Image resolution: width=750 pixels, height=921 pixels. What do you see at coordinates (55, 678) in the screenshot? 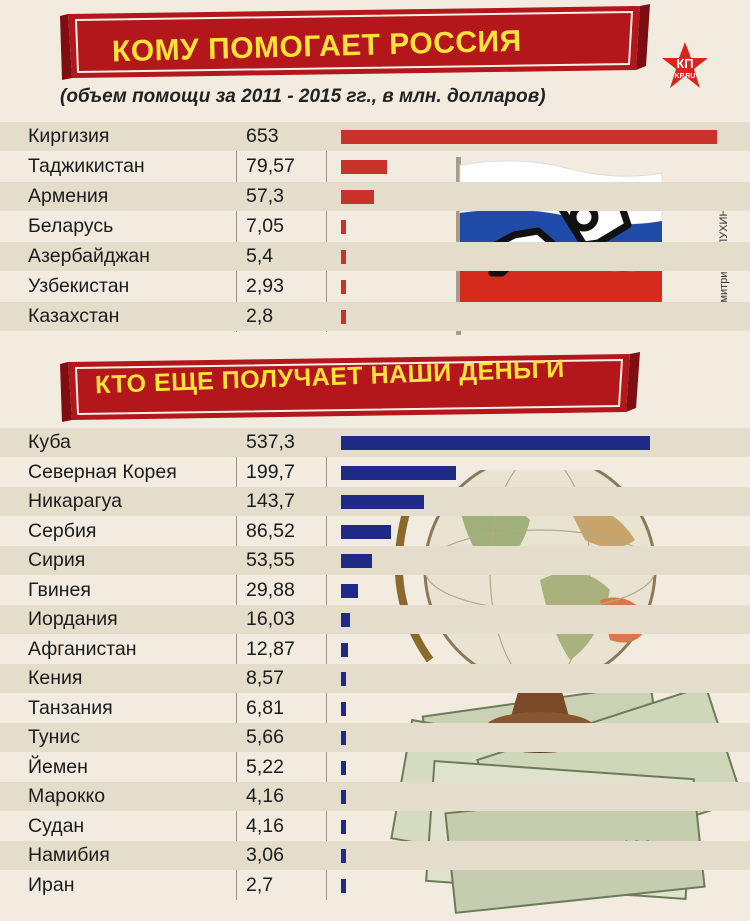
I see `category-label: Кения` at bounding box center [55, 678].